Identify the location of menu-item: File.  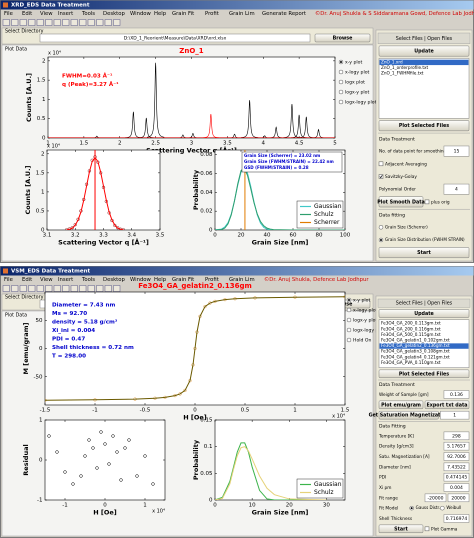
(8, 280).